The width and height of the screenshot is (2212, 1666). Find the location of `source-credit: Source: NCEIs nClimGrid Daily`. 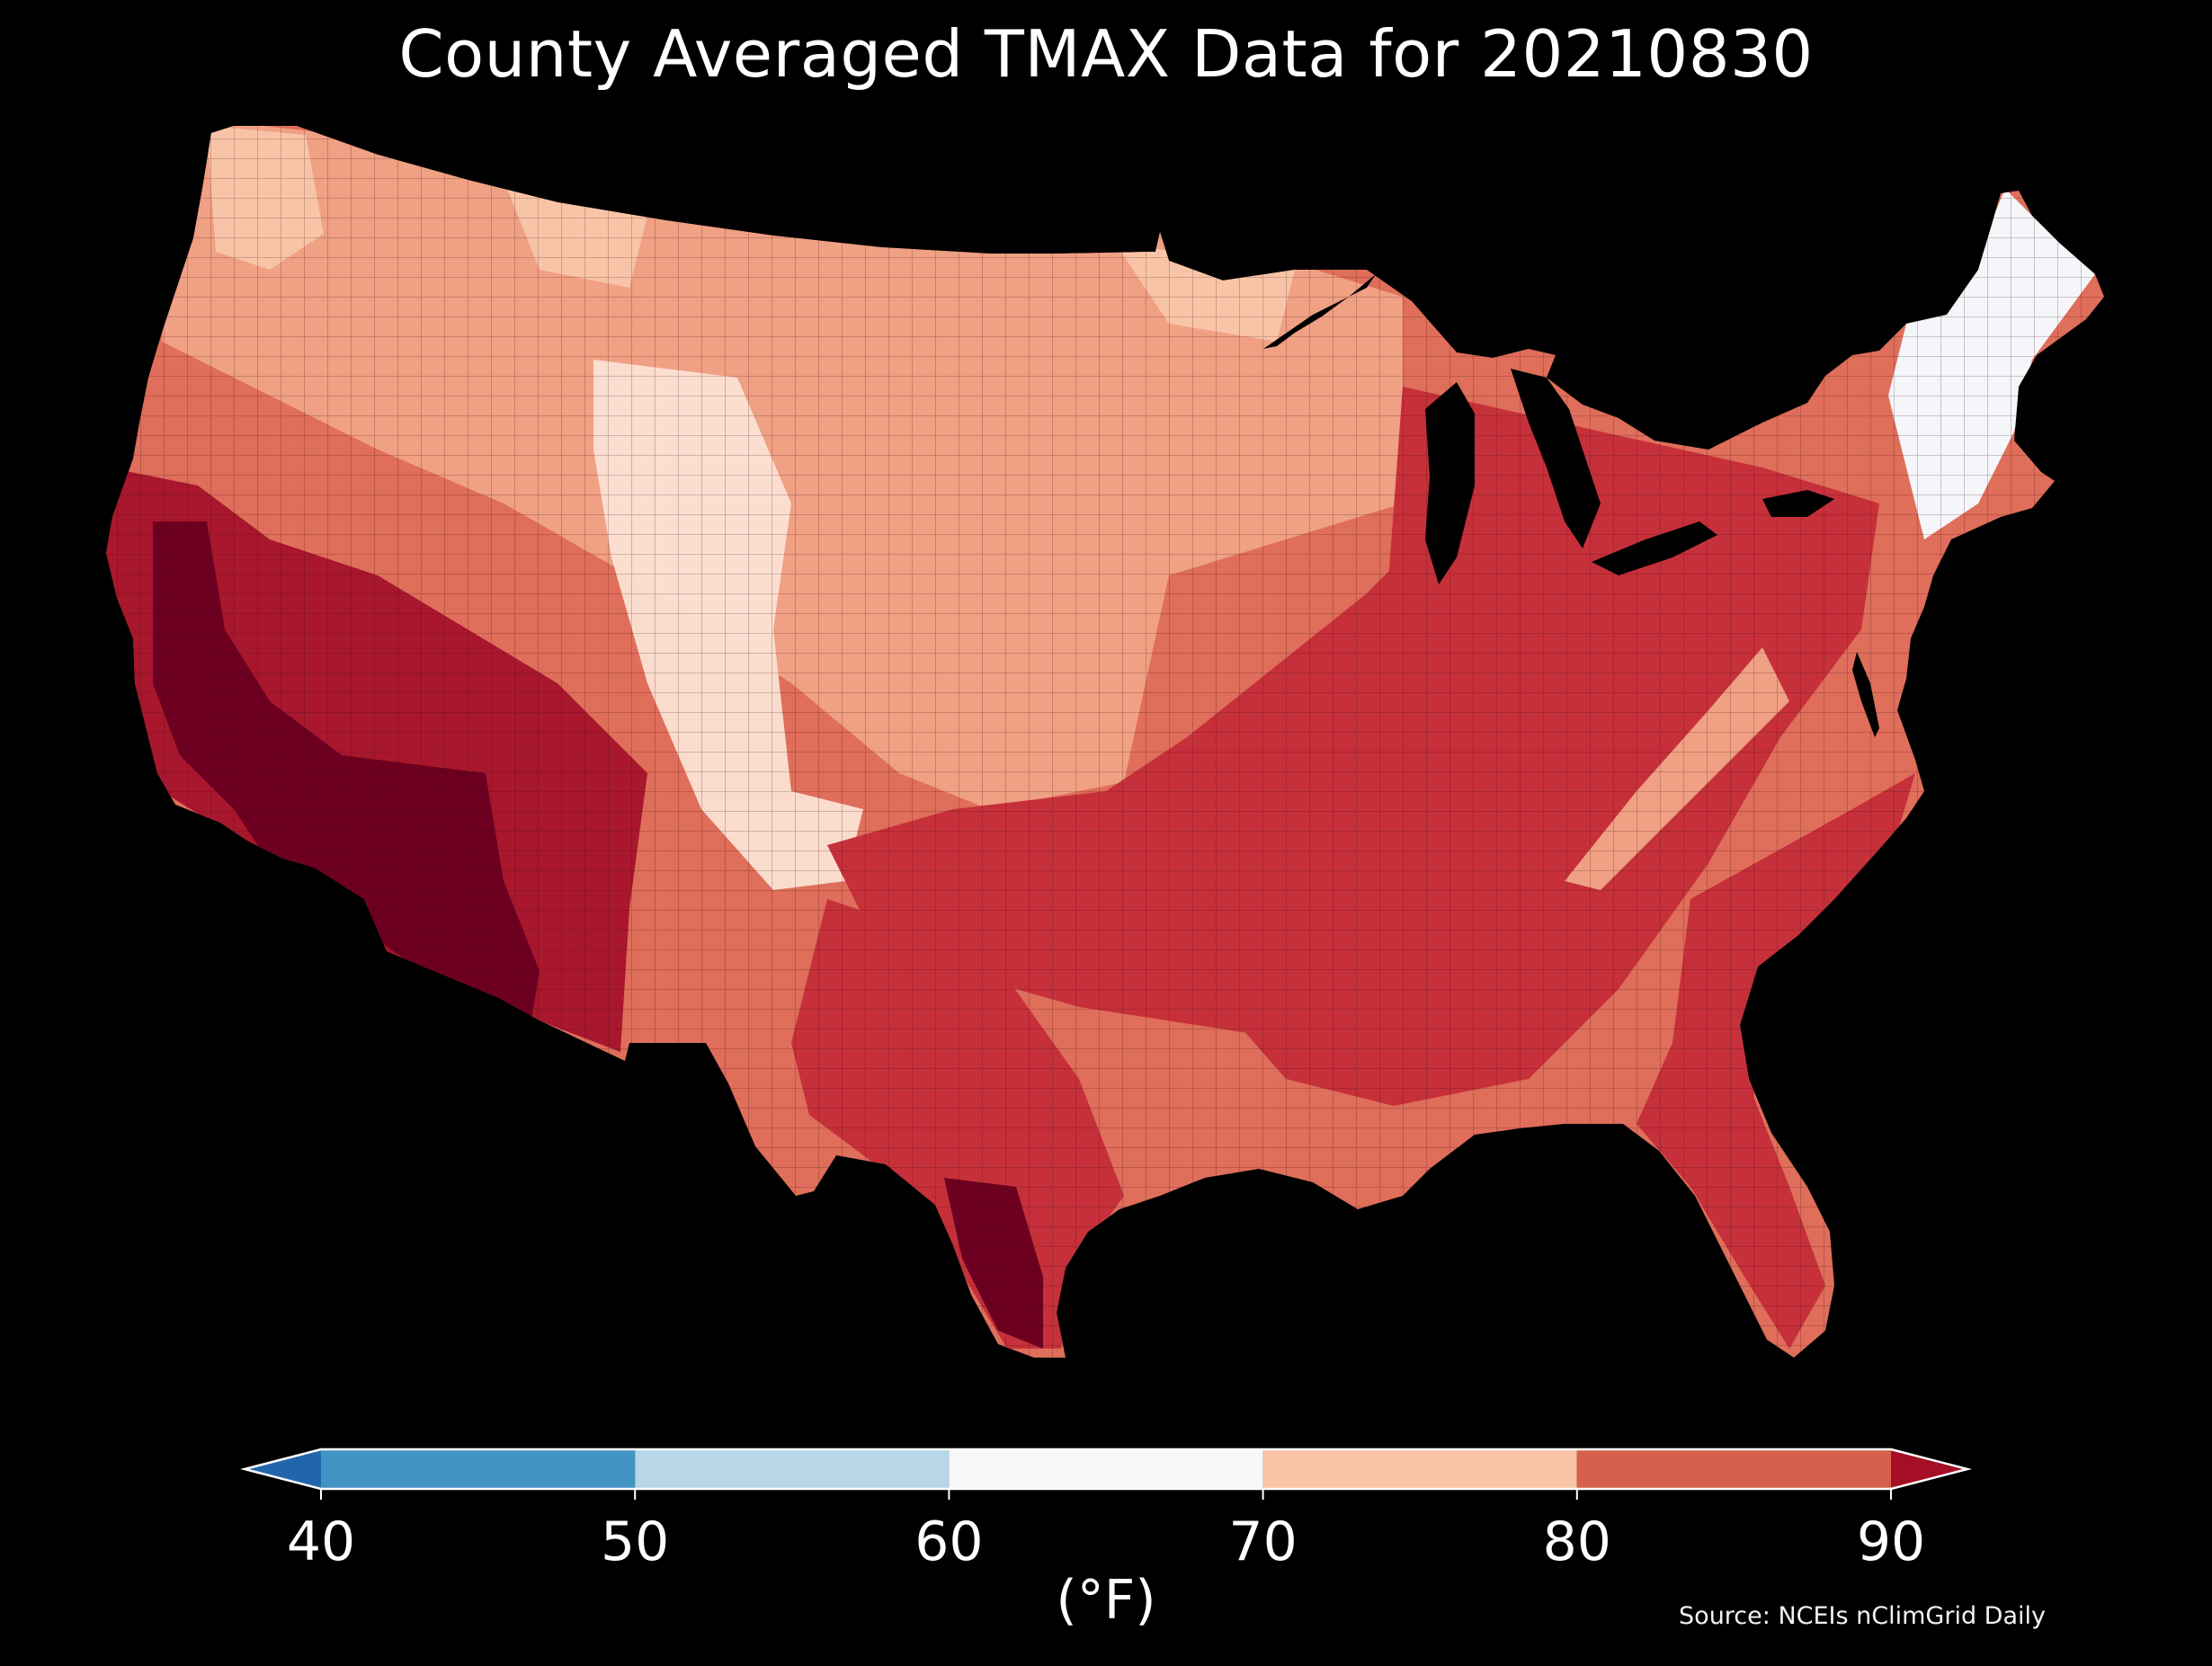

source-credit: Source: NCEIs nClimGrid Daily is located at coordinates (1862, 1616).